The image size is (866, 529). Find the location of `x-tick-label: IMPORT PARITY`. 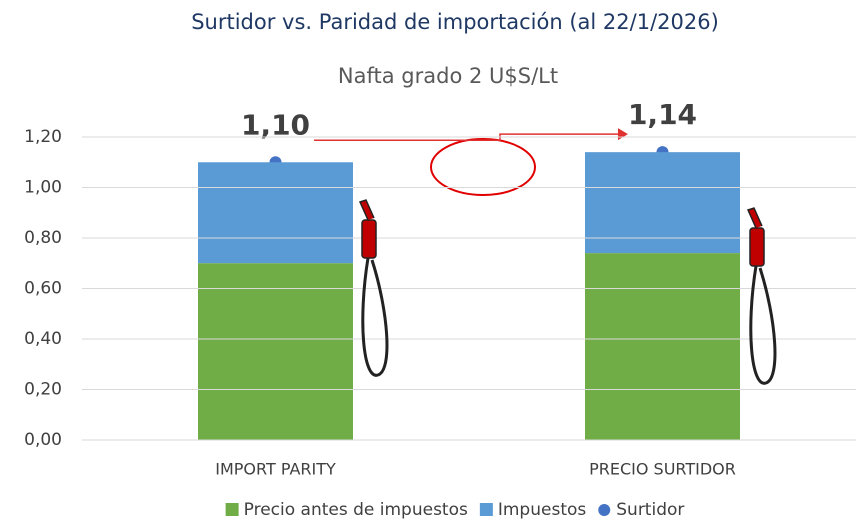

x-tick-label: IMPORT PARITY is located at coordinates (275, 469).